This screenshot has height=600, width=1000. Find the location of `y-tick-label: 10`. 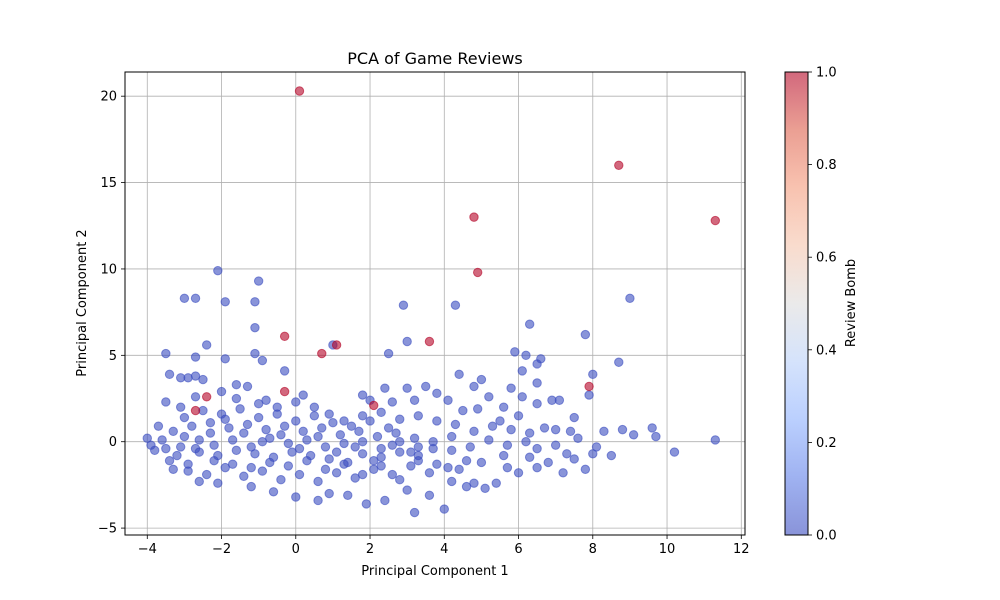

y-tick-label: 10 is located at coordinates (108, 269).